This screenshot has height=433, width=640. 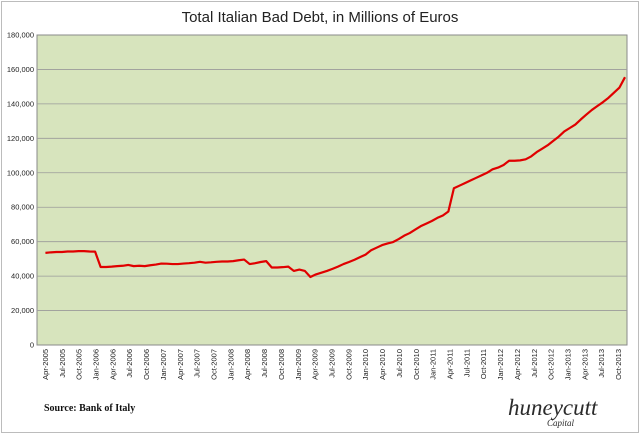 I want to click on company-logo: huneycutt, so click(x=553, y=407).